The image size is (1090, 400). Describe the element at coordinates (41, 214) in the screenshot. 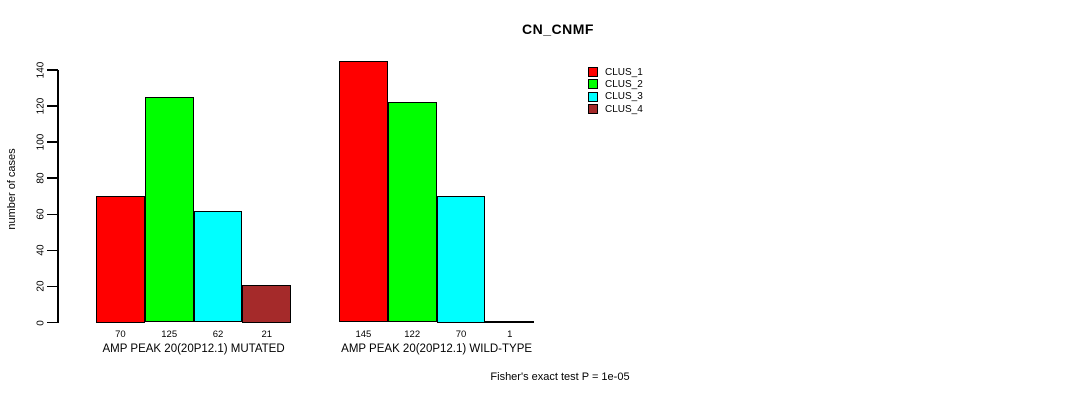

I see `y-axis-tick-label: 60` at that location.